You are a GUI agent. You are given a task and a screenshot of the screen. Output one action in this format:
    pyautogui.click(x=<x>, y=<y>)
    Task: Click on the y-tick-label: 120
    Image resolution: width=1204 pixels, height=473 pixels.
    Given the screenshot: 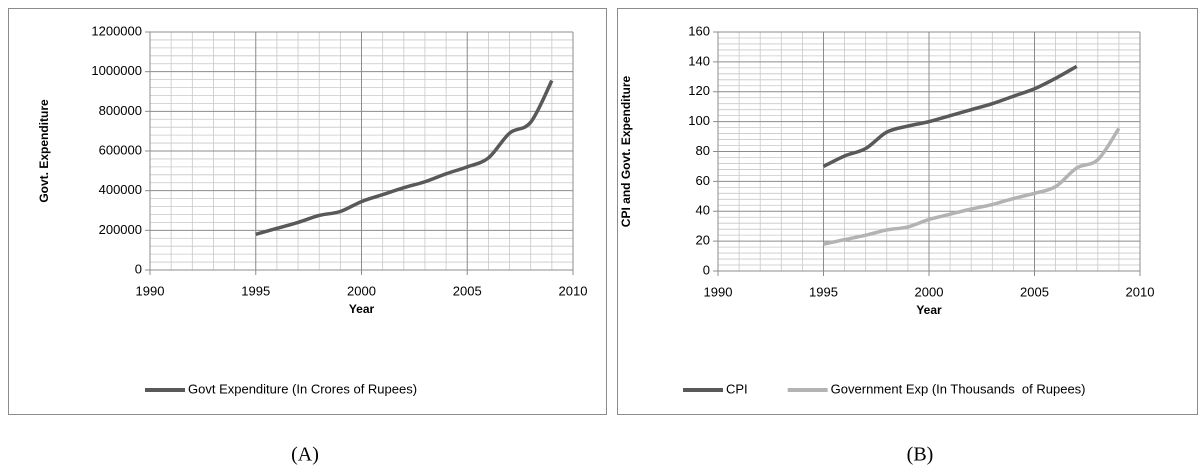 What is the action you would take?
    pyautogui.click(x=699, y=90)
    